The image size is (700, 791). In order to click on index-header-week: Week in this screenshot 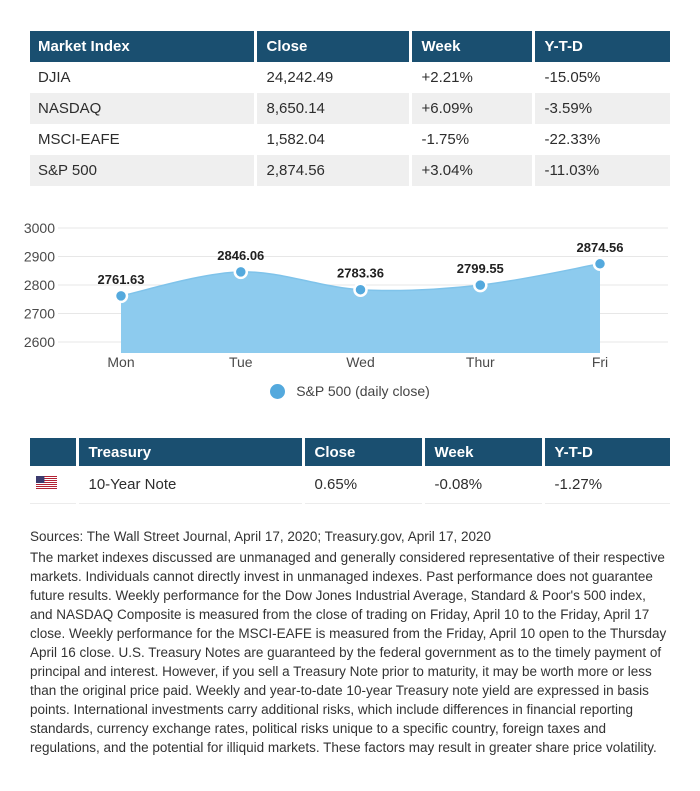, I will do `click(470, 46)`.